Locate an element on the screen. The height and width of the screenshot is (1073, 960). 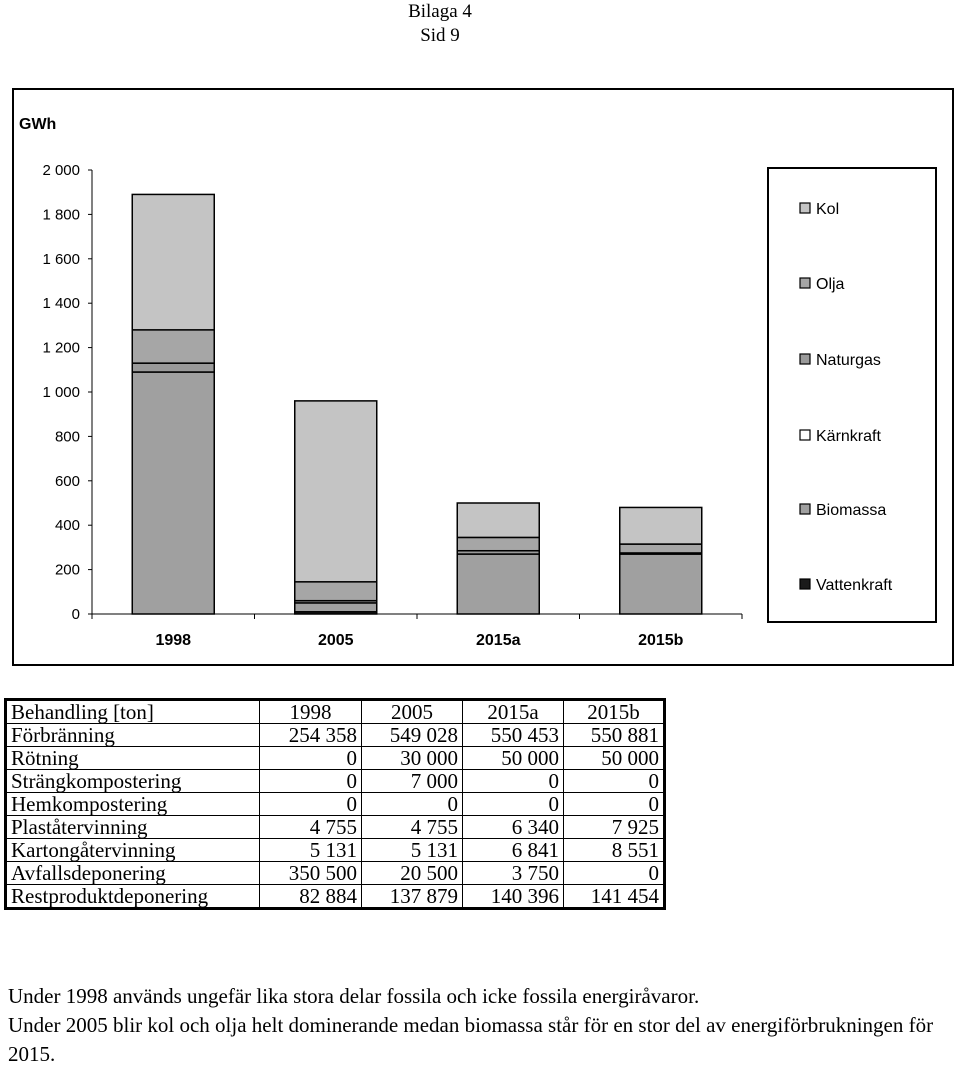
x-tick-label: 2015b is located at coordinates (661, 640).